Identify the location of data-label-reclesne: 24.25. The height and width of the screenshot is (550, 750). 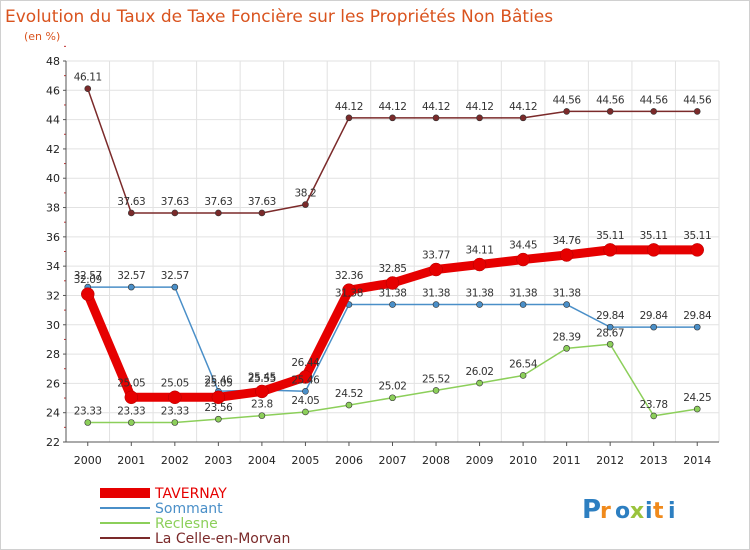
(697, 398).